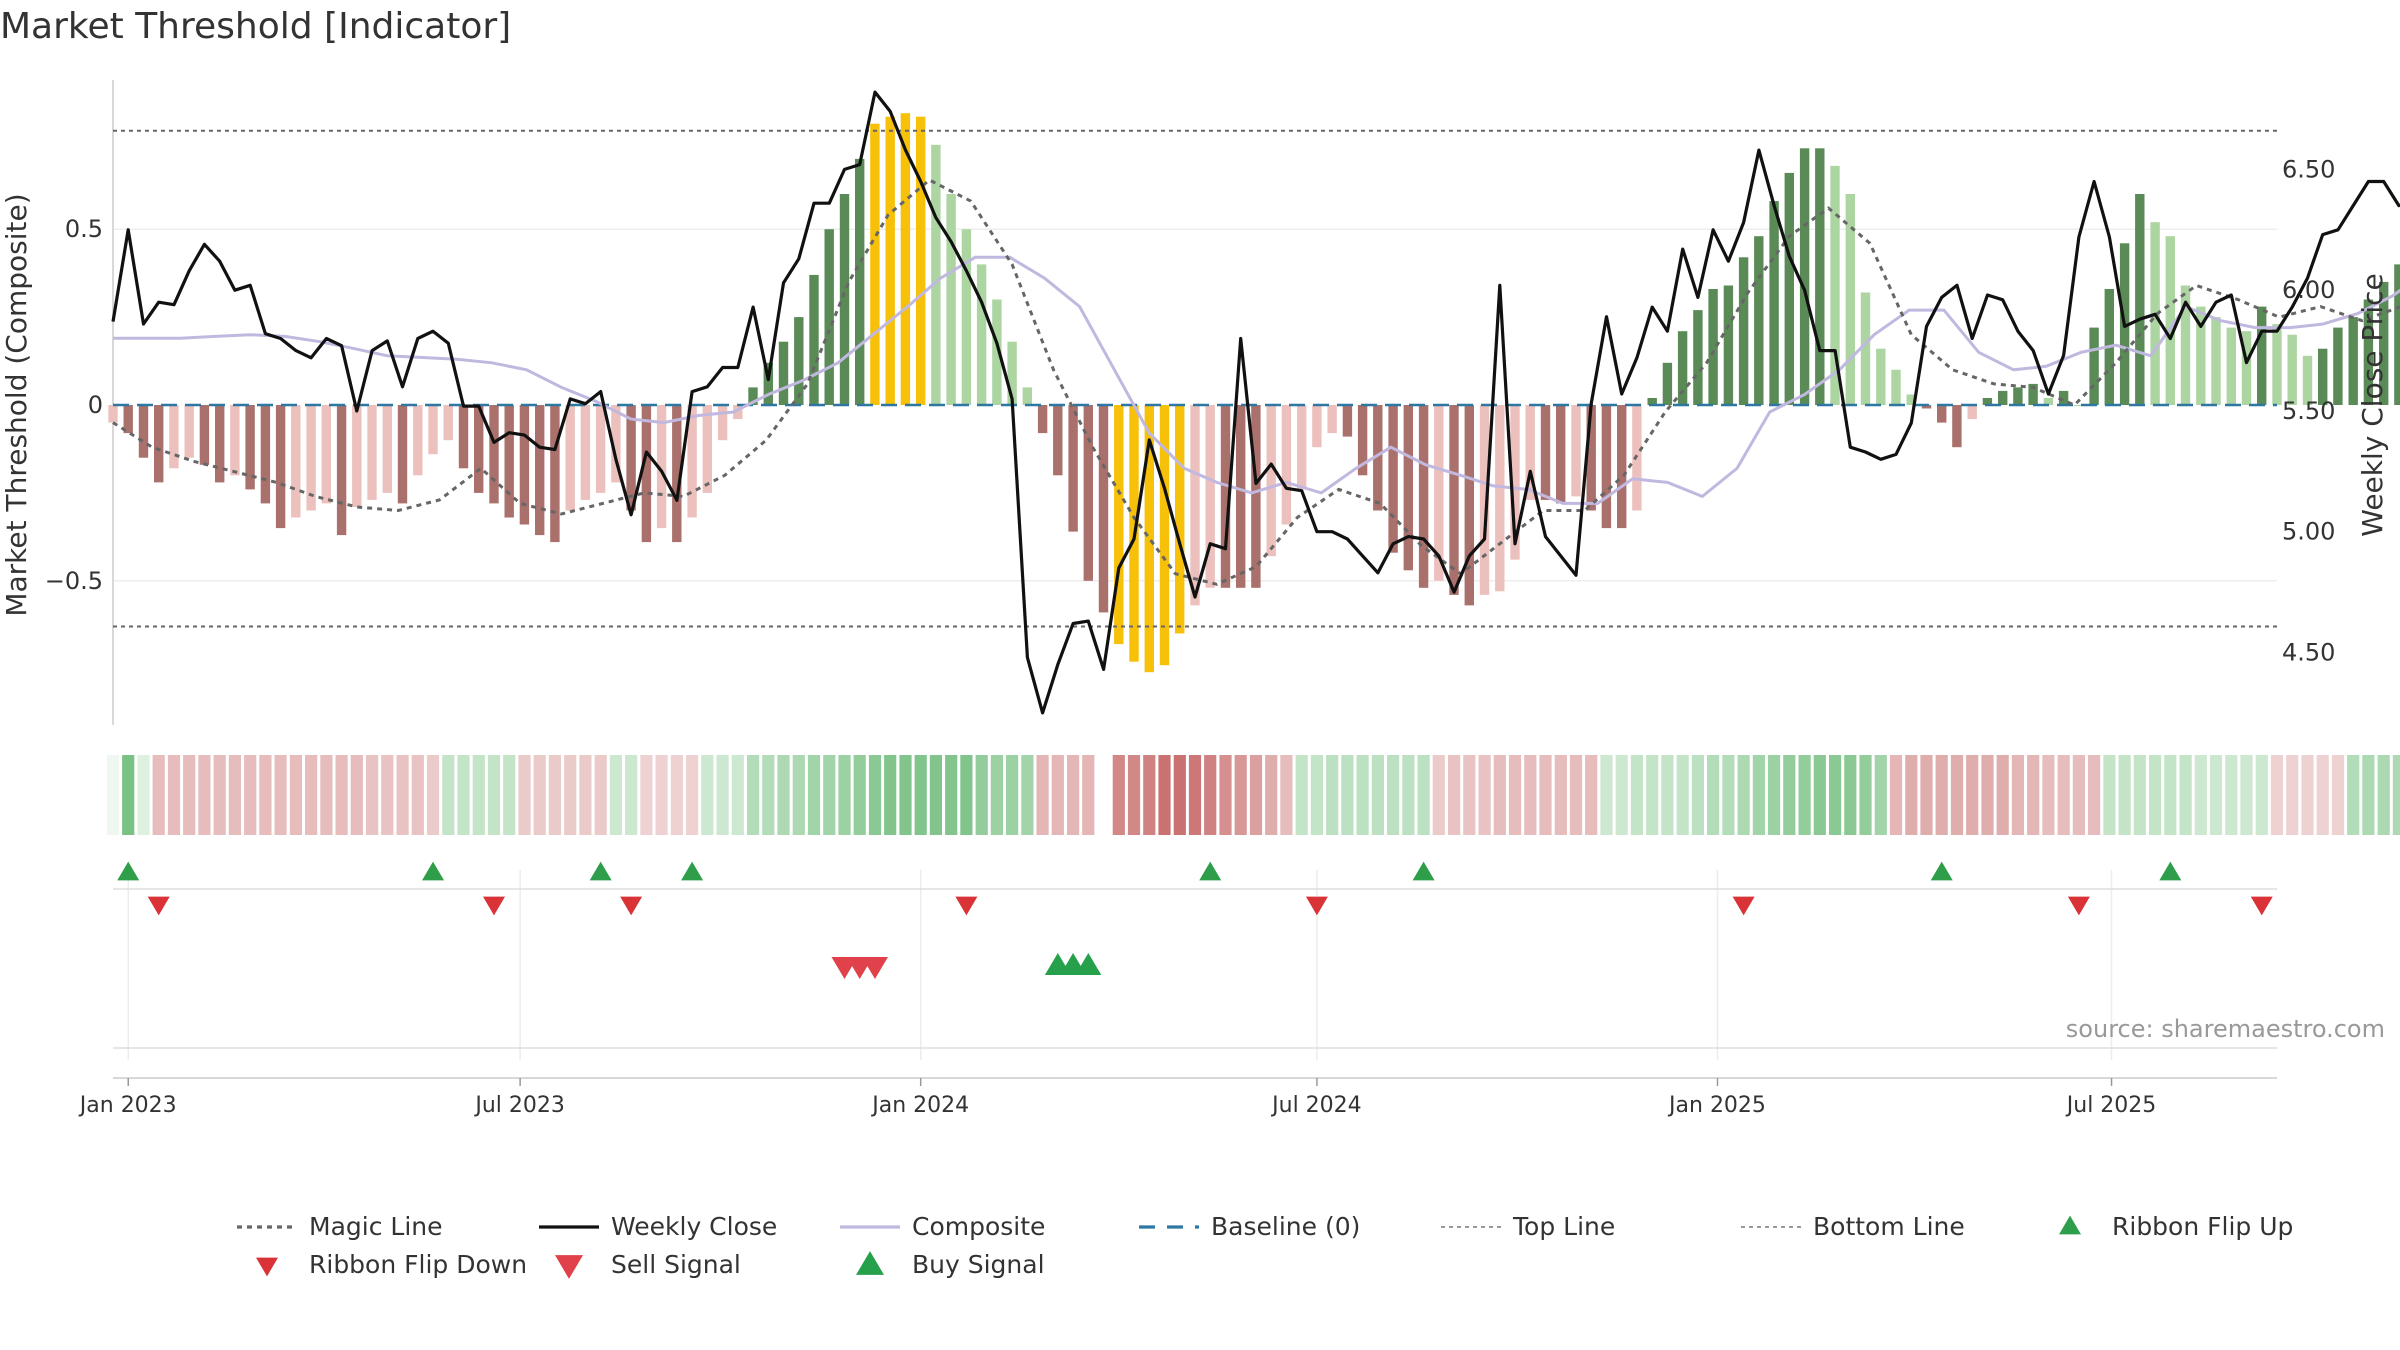  Describe the element at coordinates (95, 405) in the screenshot. I see `left-axis-tick-label: 0` at that location.